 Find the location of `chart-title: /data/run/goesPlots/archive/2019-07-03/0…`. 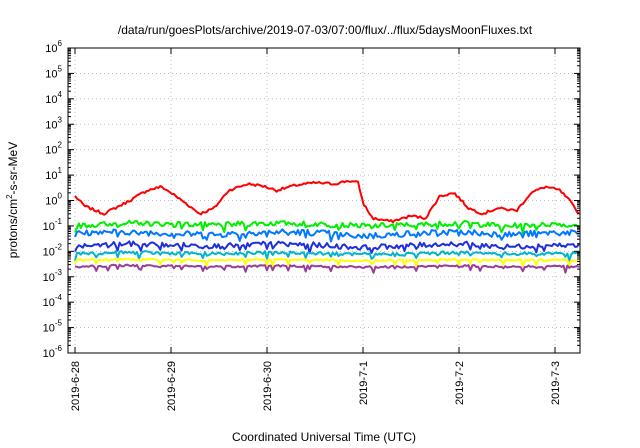

chart-title: /data/run/goesPlots/archive/2019-07-03/0… is located at coordinates (325, 30).